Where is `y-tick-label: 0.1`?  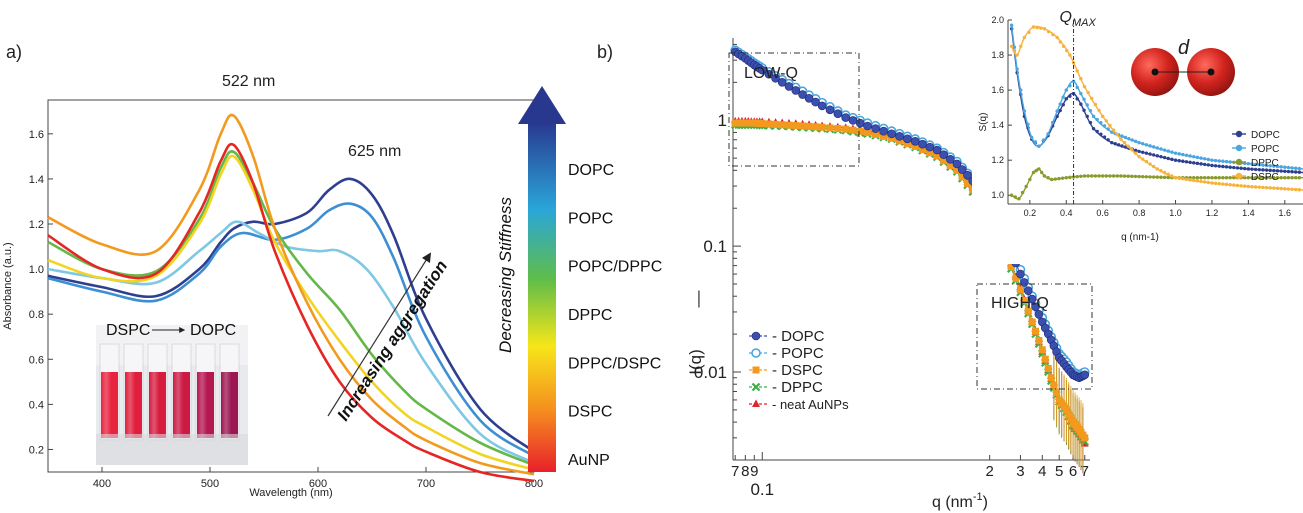 y-tick-label: 0.1 is located at coordinates (715, 246).